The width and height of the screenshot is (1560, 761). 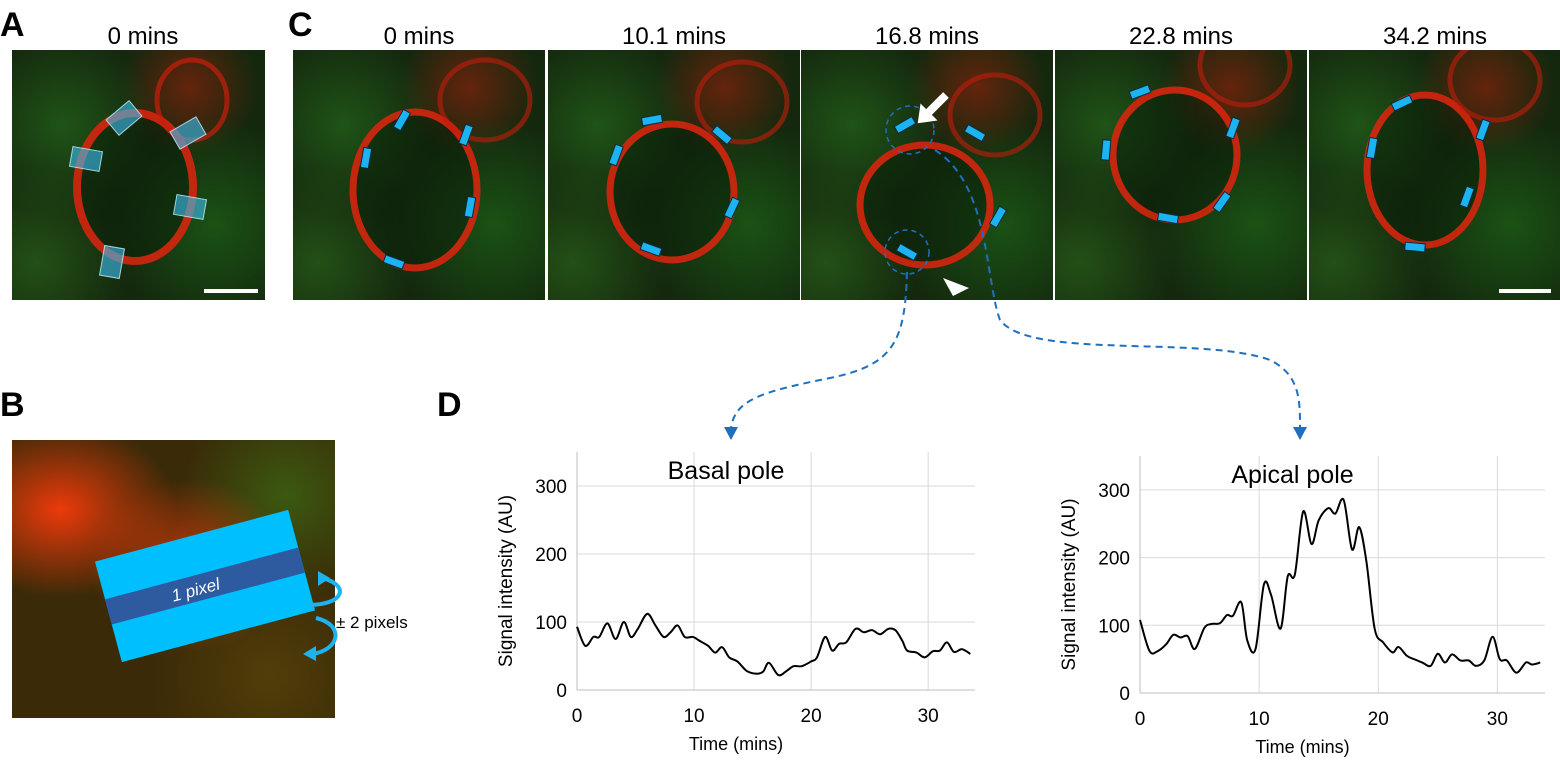 I want to click on roi-center-band, so click(x=205, y=586).